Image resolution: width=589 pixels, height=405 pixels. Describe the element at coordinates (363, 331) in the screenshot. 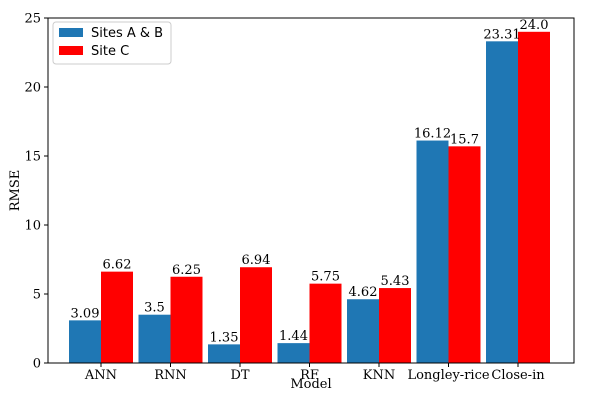

I see `bar-series-1-knn` at that location.